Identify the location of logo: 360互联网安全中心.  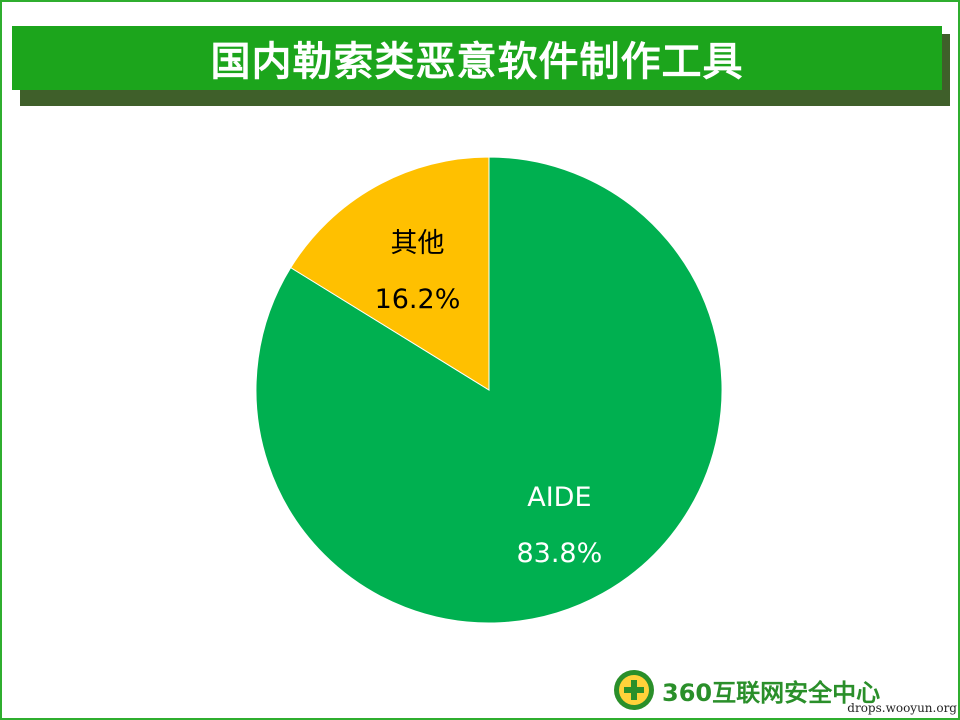
(746, 690).